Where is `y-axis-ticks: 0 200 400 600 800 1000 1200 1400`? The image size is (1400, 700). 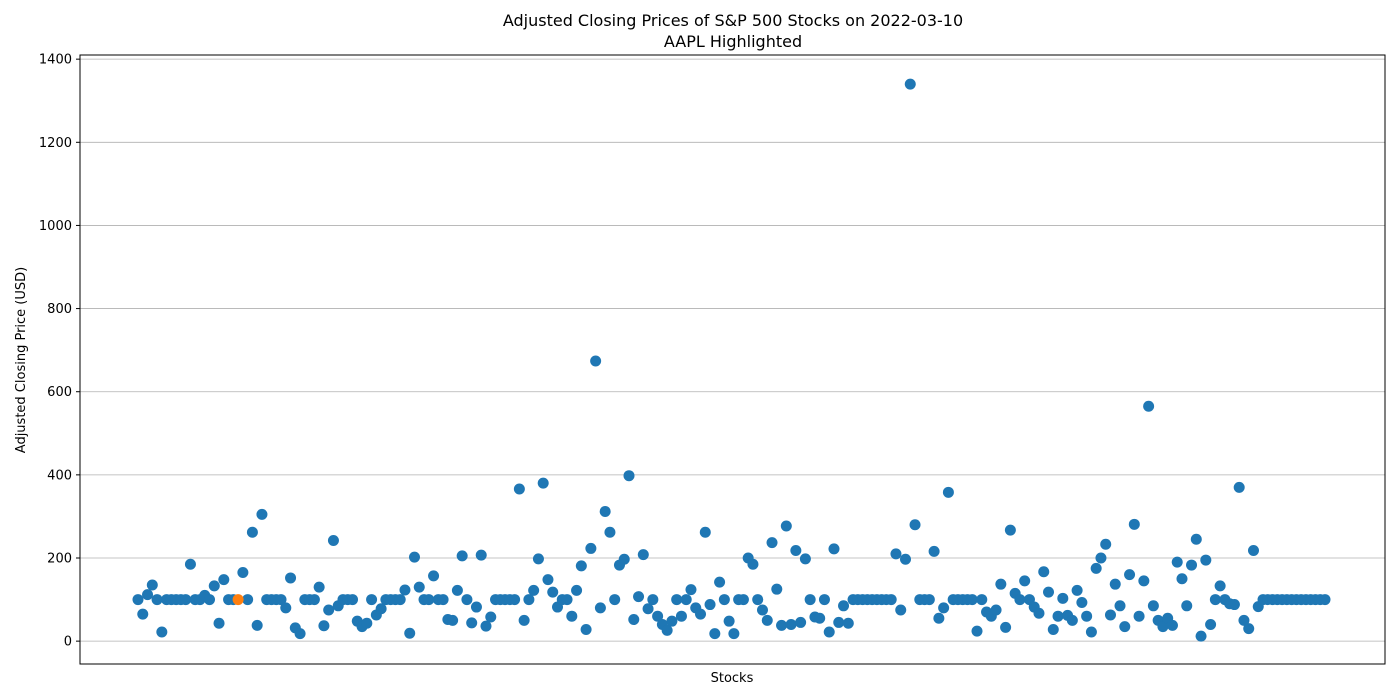
y-axis-ticks: 0 200 400 600 800 1000 1200 1400 is located at coordinates (59, 351).